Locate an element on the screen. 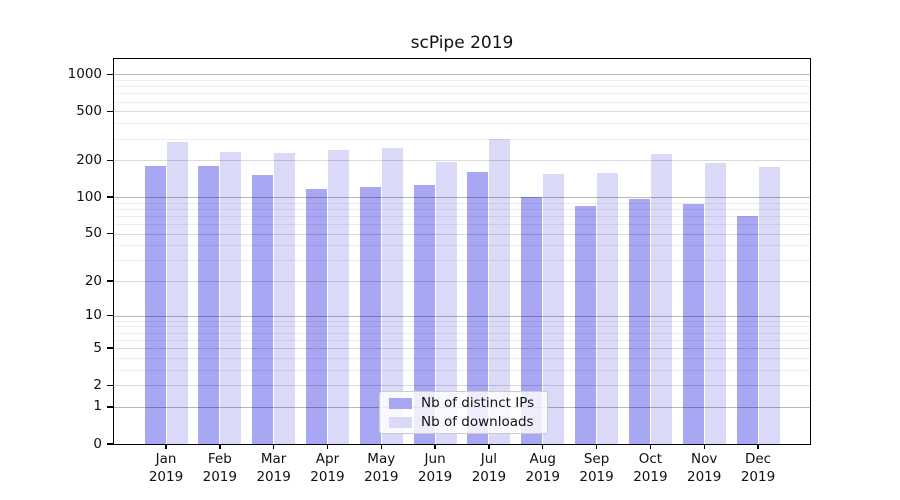 Image resolution: width=900 pixels, height=500 pixels. bar-distinct-ips-apr is located at coordinates (316, 316).